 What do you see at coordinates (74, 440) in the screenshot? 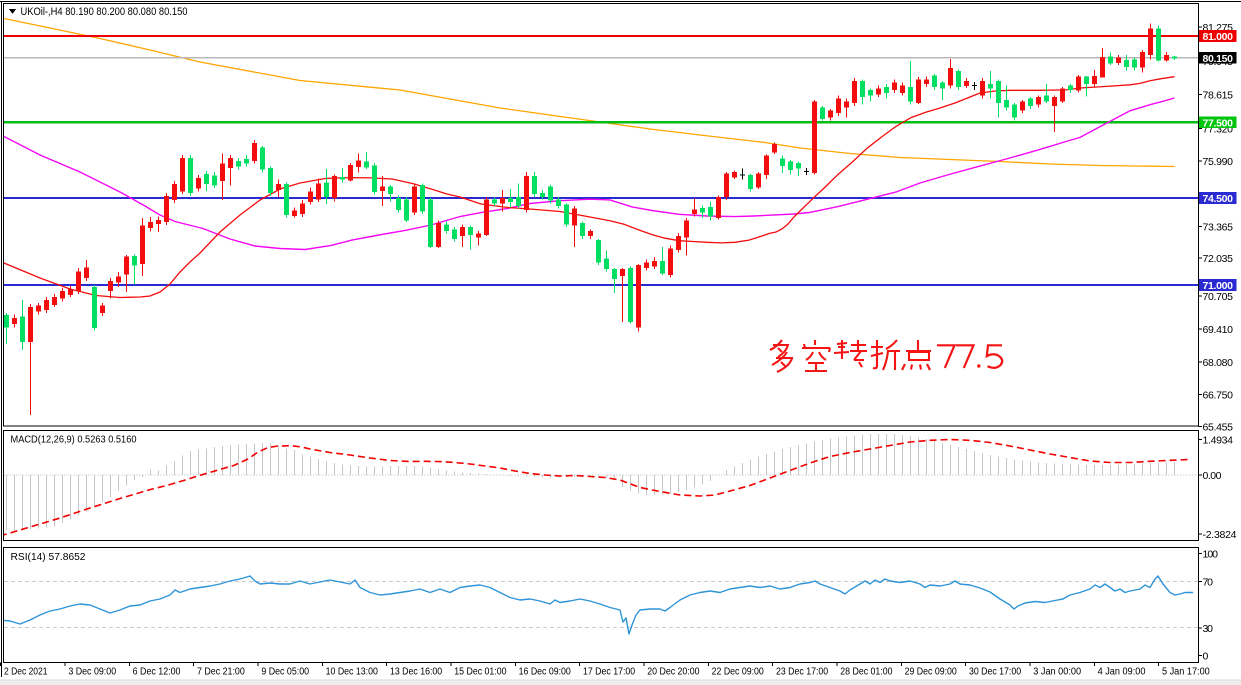
I see `svg-text: MACD(12,26,9) 0.5263 0.5160` at bounding box center [74, 440].